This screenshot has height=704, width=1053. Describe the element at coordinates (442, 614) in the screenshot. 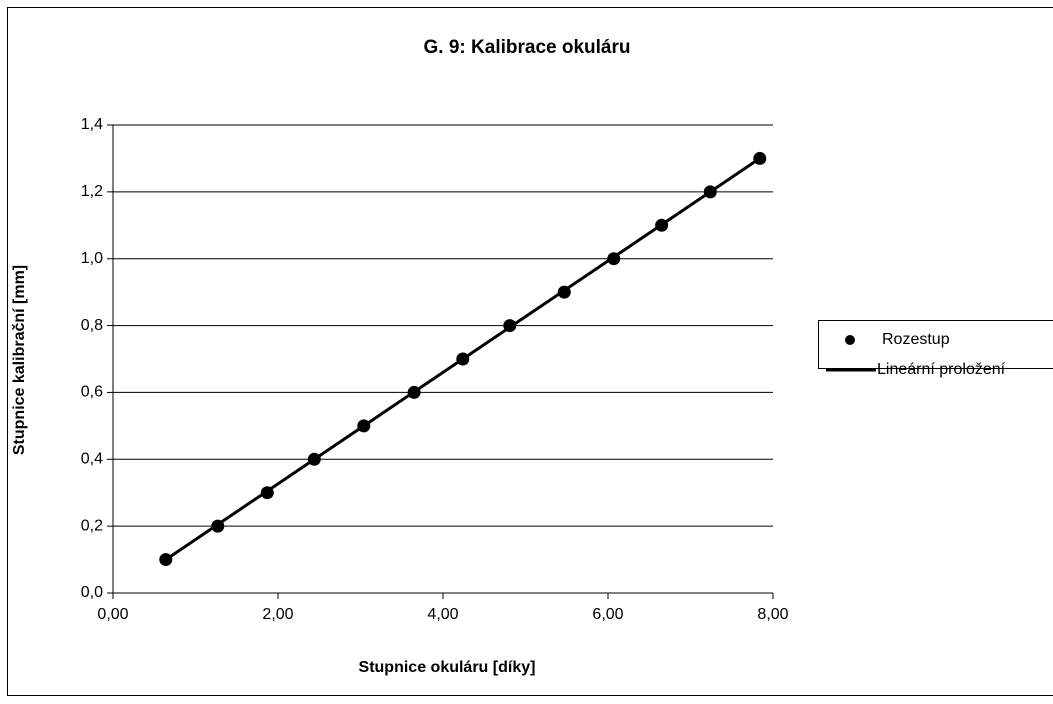

I see `x-tick-label: 4,00` at that location.